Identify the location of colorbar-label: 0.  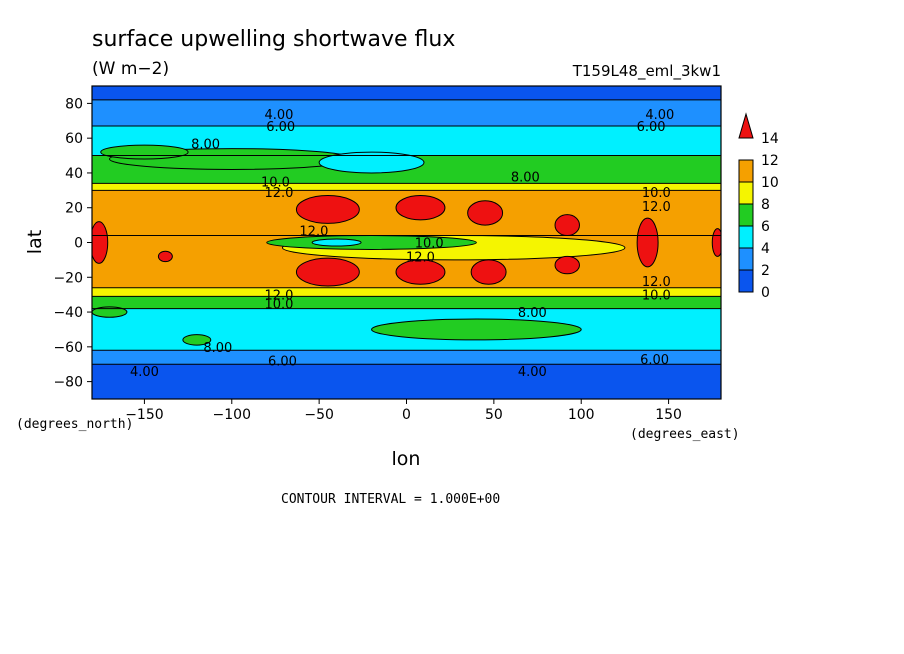
(765, 293).